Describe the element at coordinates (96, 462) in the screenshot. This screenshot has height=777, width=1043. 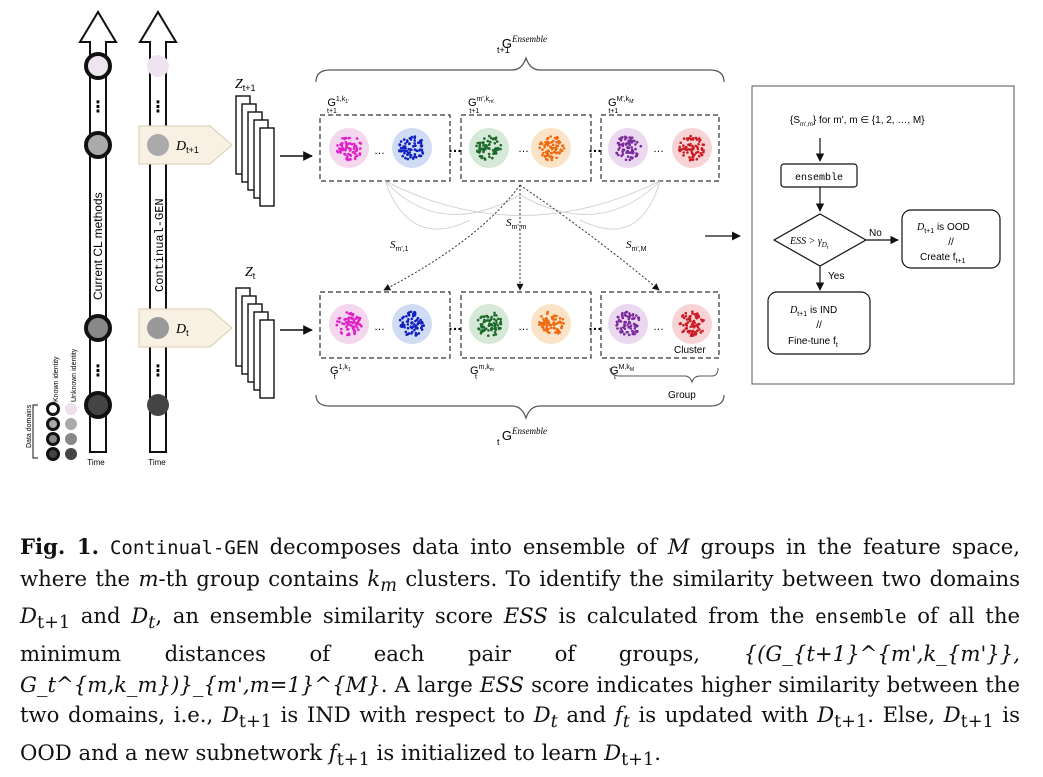
I see `time-label: Time` at that location.